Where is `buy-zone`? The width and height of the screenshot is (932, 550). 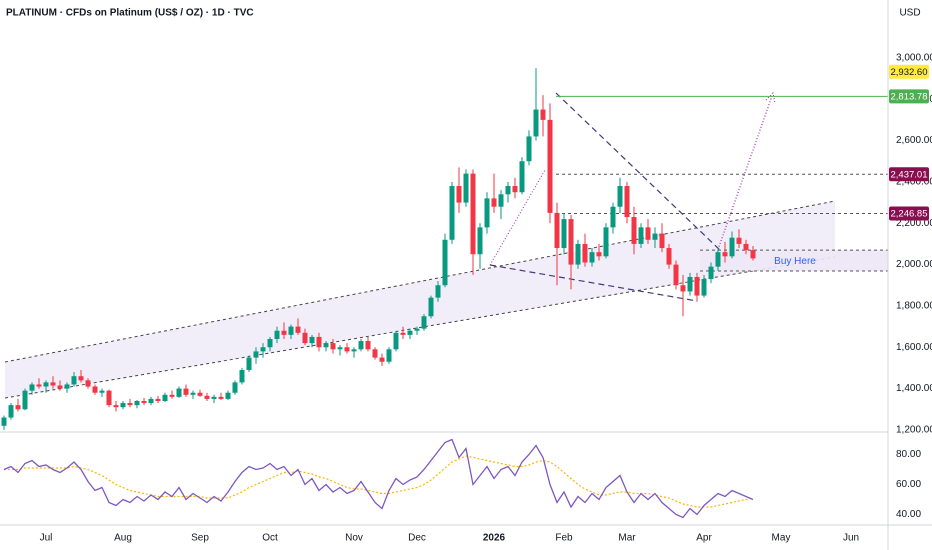 buy-zone is located at coordinates (794, 260).